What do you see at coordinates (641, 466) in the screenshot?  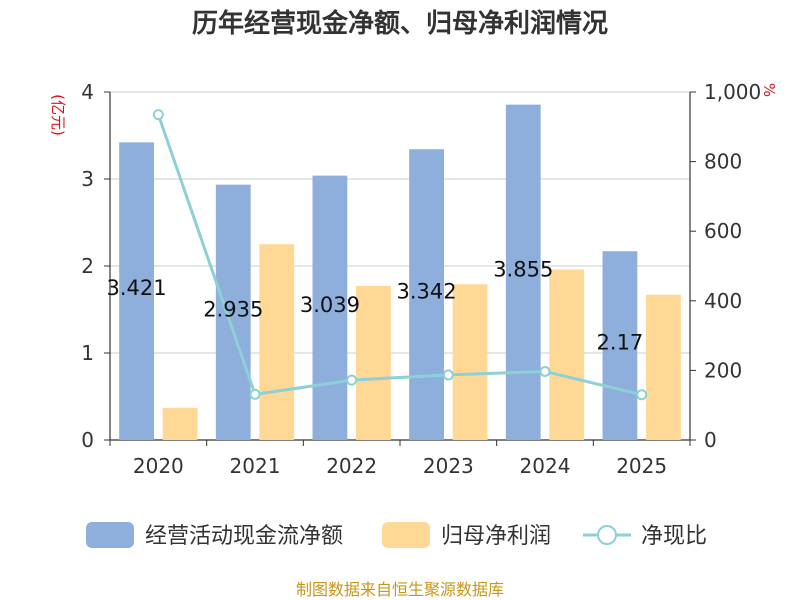 I see `x-tick-label: 2025` at bounding box center [641, 466].